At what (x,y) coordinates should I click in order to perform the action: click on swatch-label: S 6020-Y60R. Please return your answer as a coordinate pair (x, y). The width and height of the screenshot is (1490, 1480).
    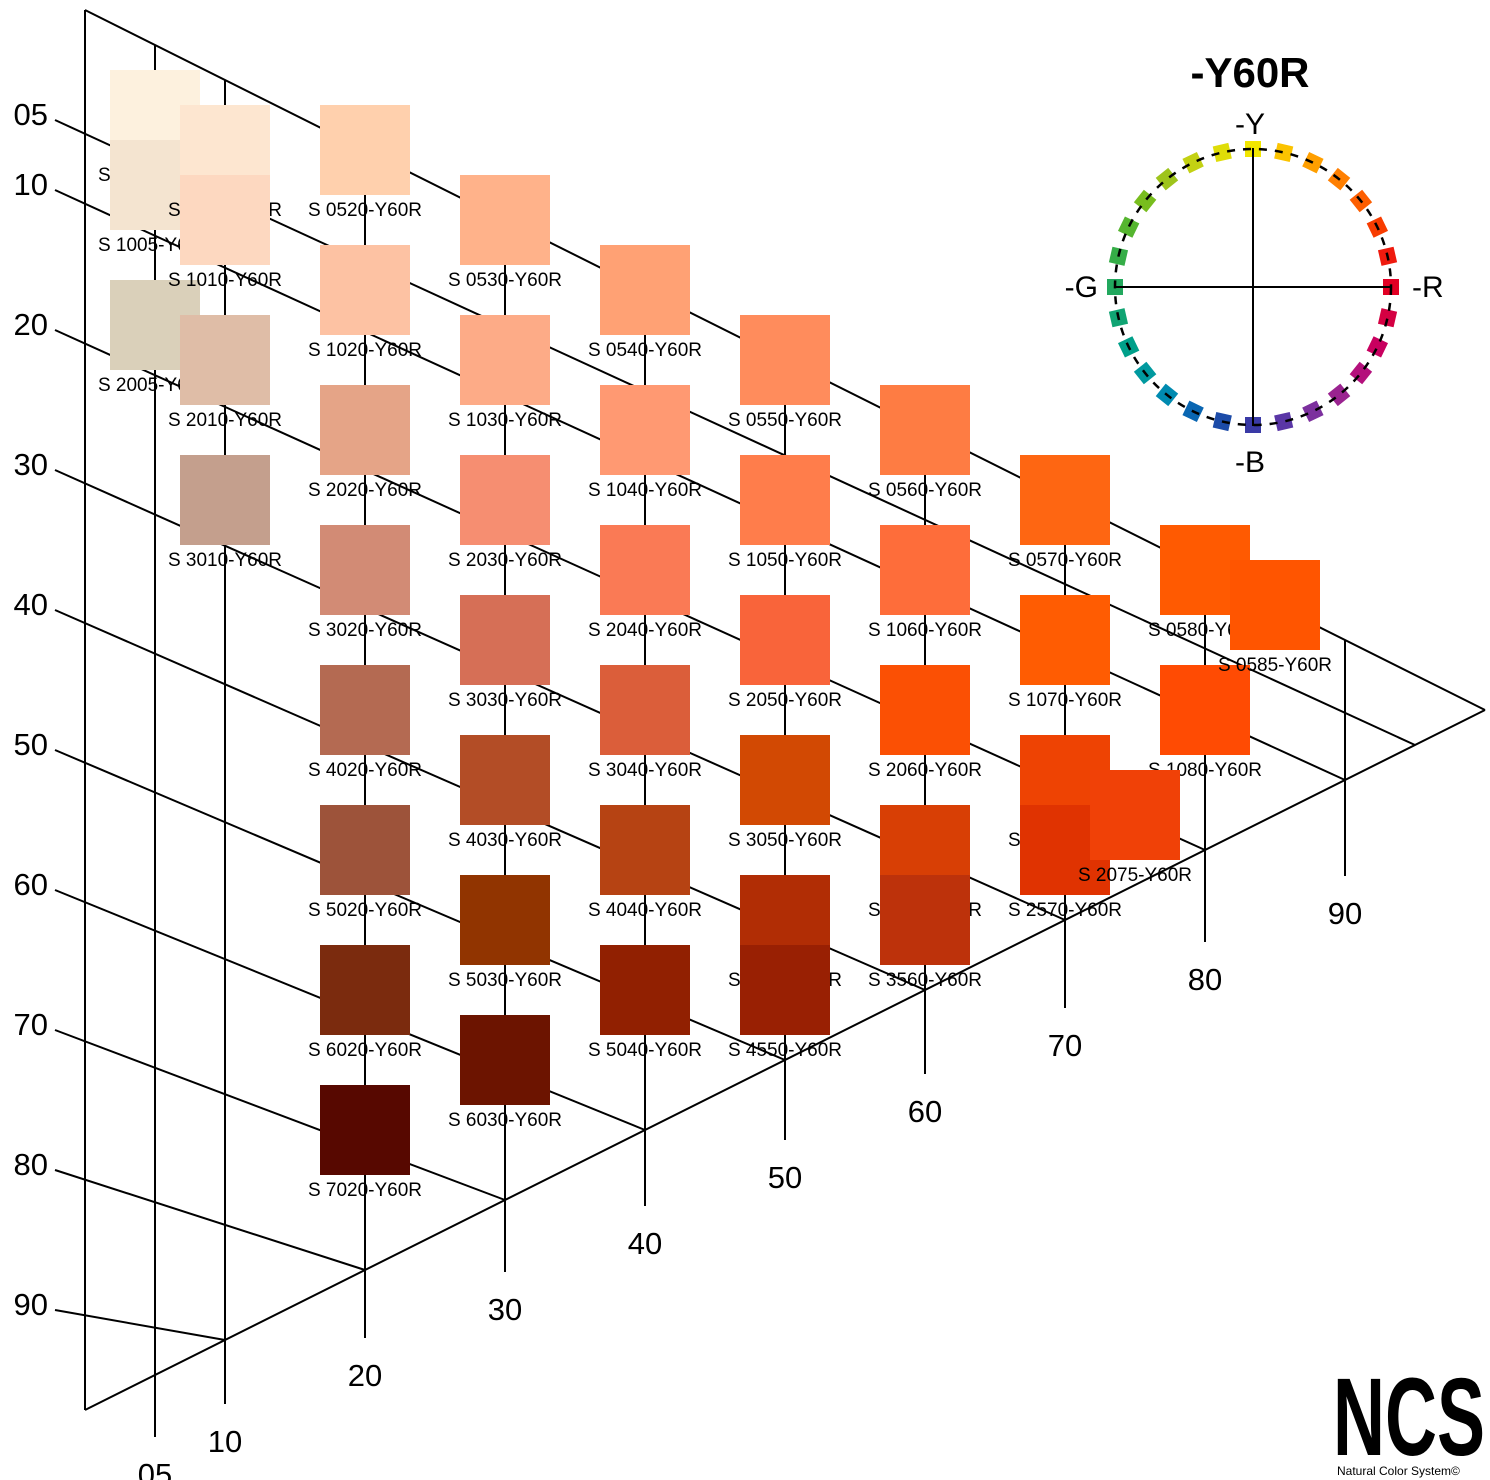
    Looking at the image, I should click on (365, 1050).